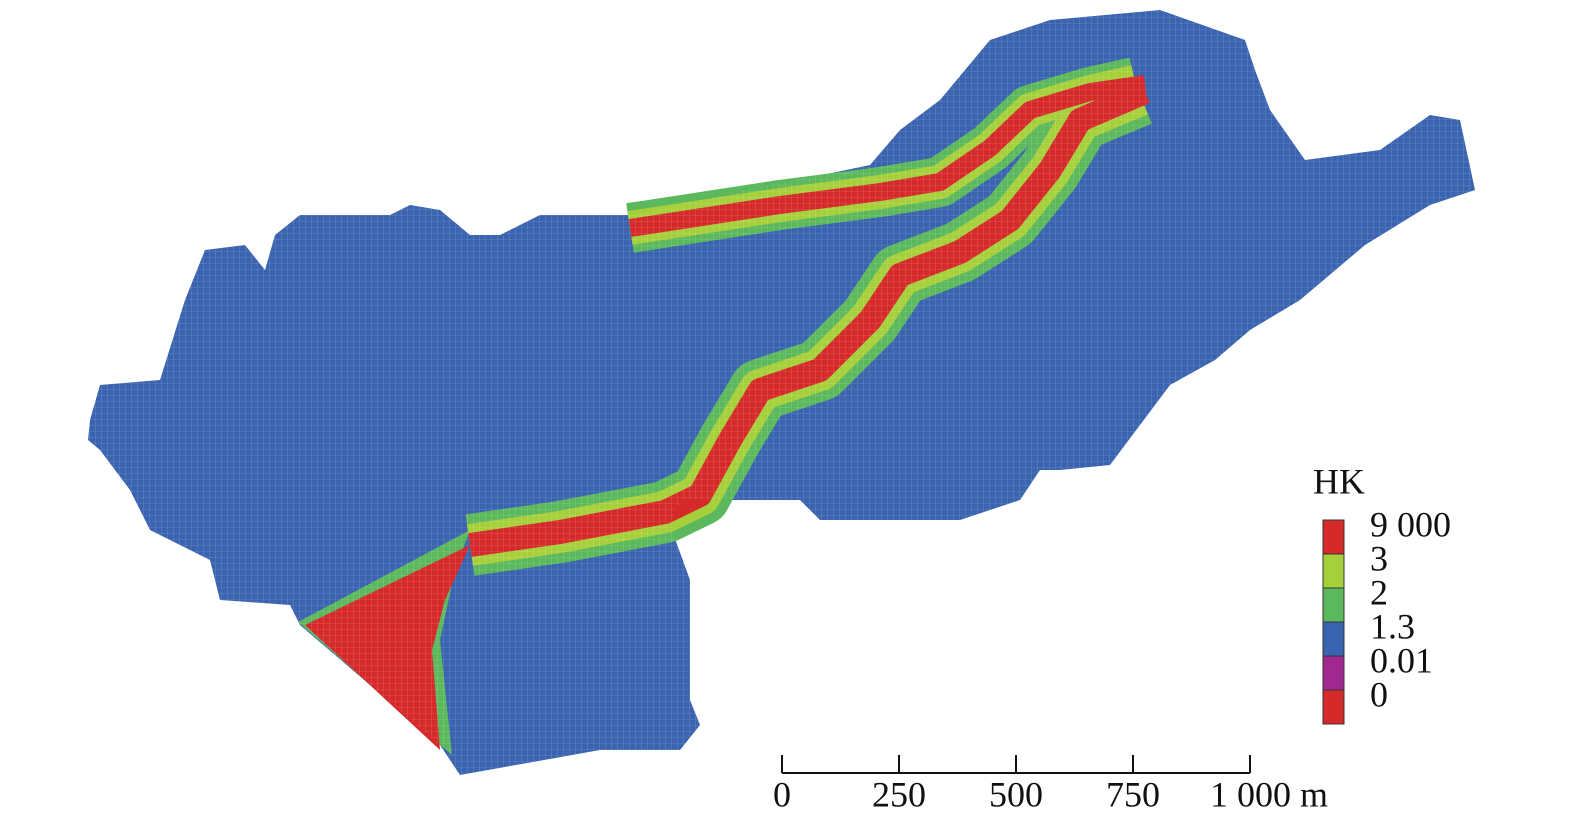  What do you see at coordinates (1379, 592) in the screenshot?
I see `legend-label: 2` at bounding box center [1379, 592].